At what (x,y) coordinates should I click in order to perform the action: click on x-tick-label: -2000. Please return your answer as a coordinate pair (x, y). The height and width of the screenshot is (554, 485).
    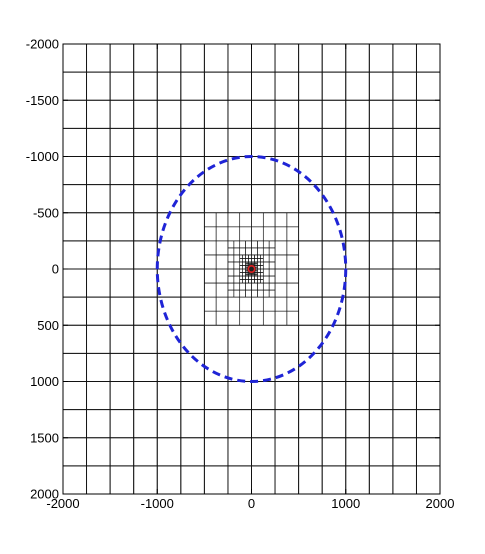
    Looking at the image, I should click on (62, 503).